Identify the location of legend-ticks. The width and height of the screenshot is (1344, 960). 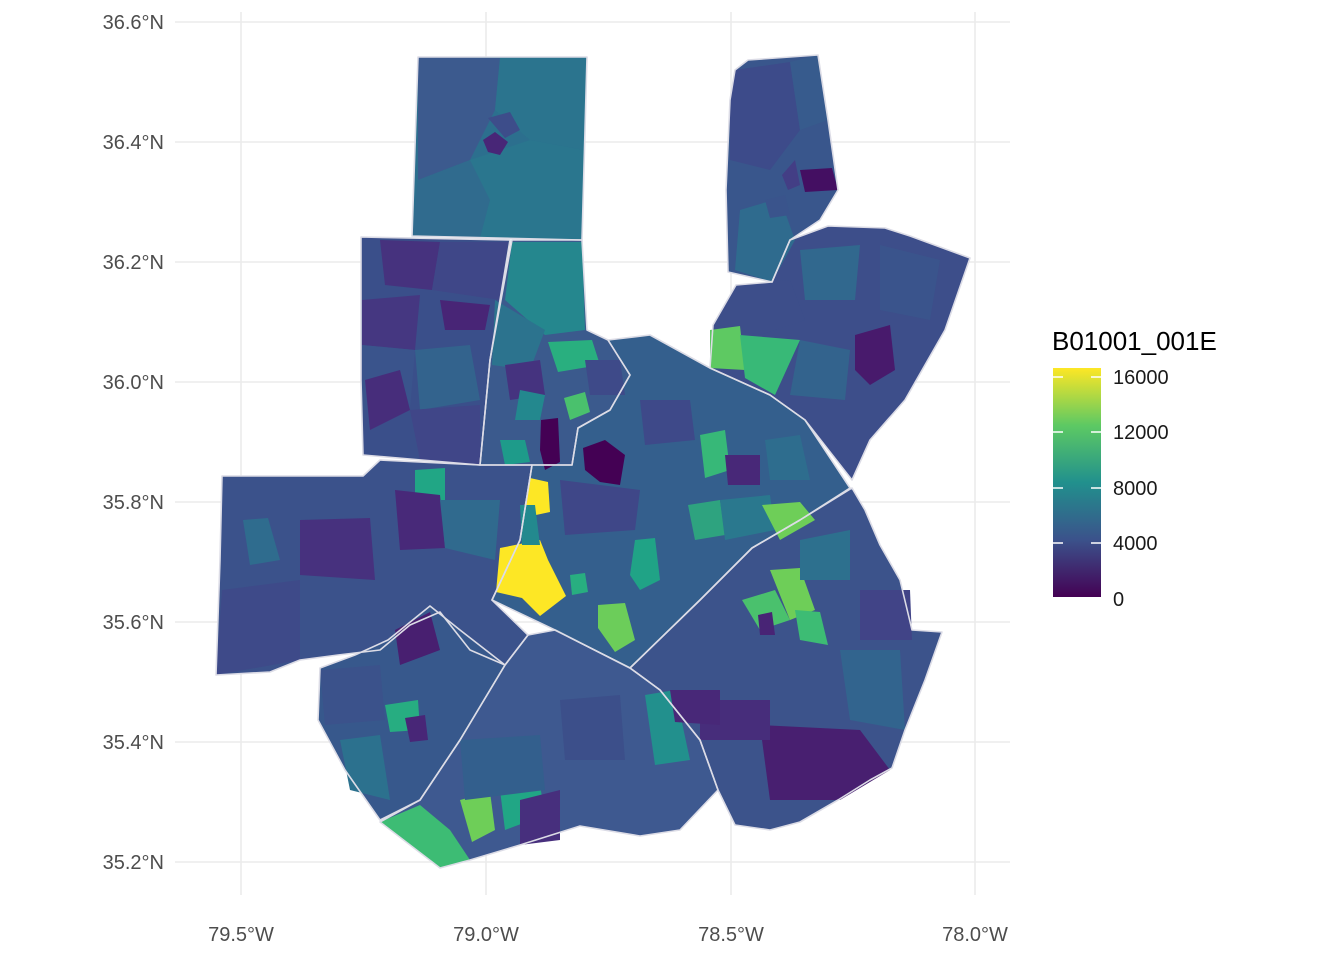
(1077, 460).